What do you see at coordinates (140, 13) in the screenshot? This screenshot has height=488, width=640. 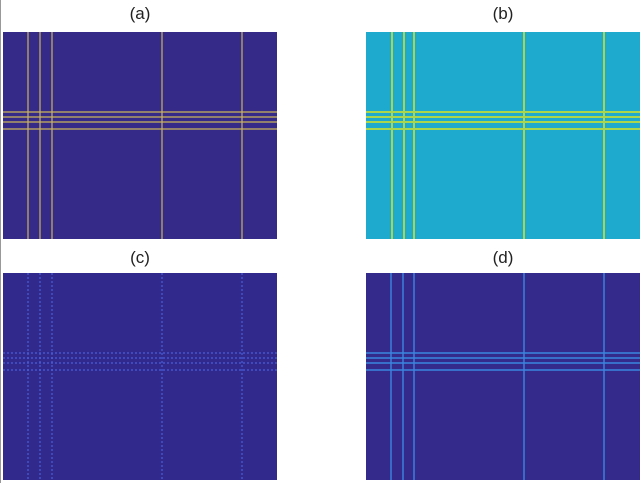 I see `panel-label: (a)` at bounding box center [140, 13].